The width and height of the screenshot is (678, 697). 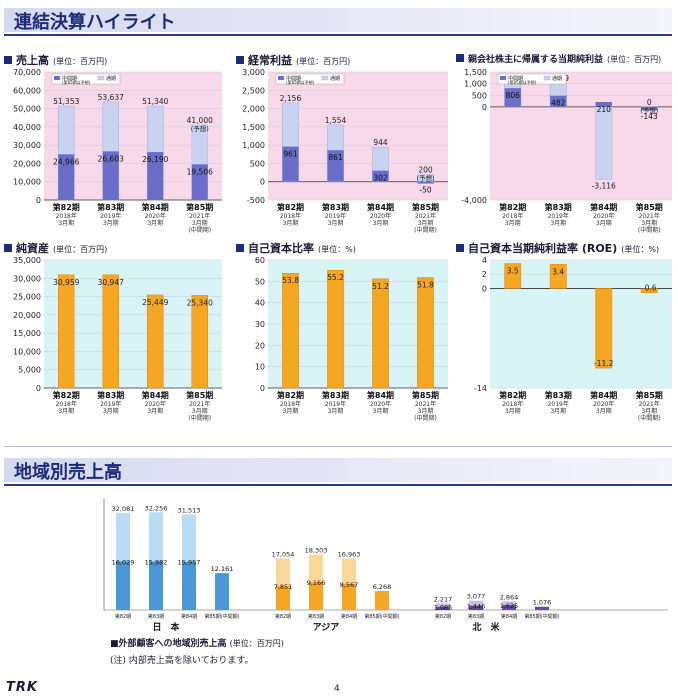 I want to click on region-group-label: アジア, so click(x=326, y=627).